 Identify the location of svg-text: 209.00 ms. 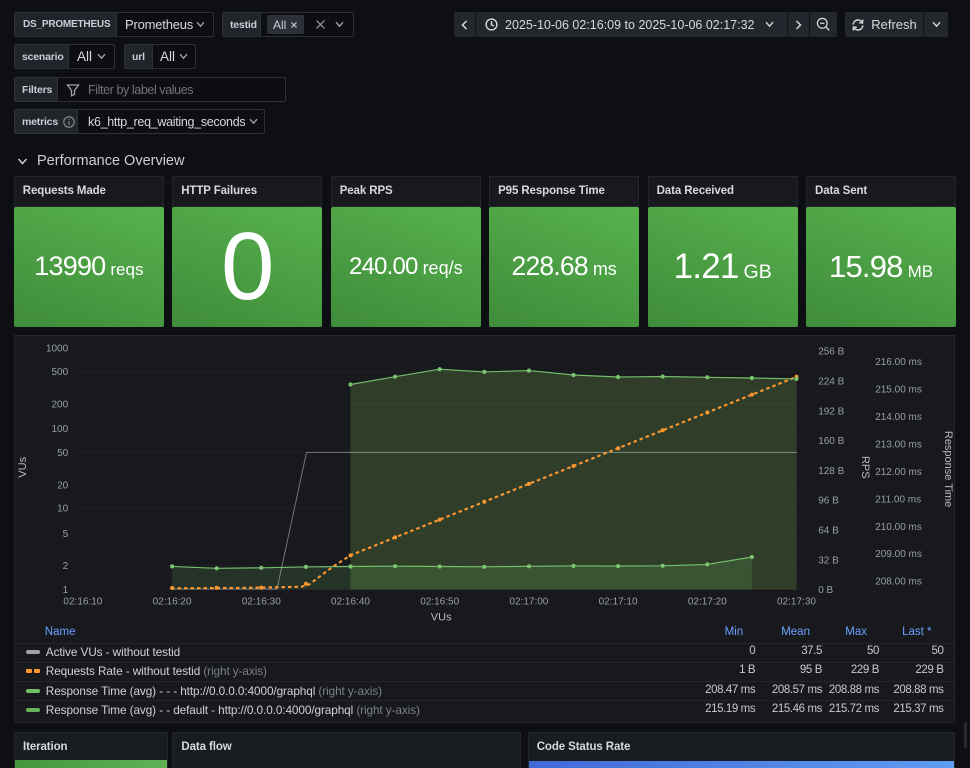
(898, 555).